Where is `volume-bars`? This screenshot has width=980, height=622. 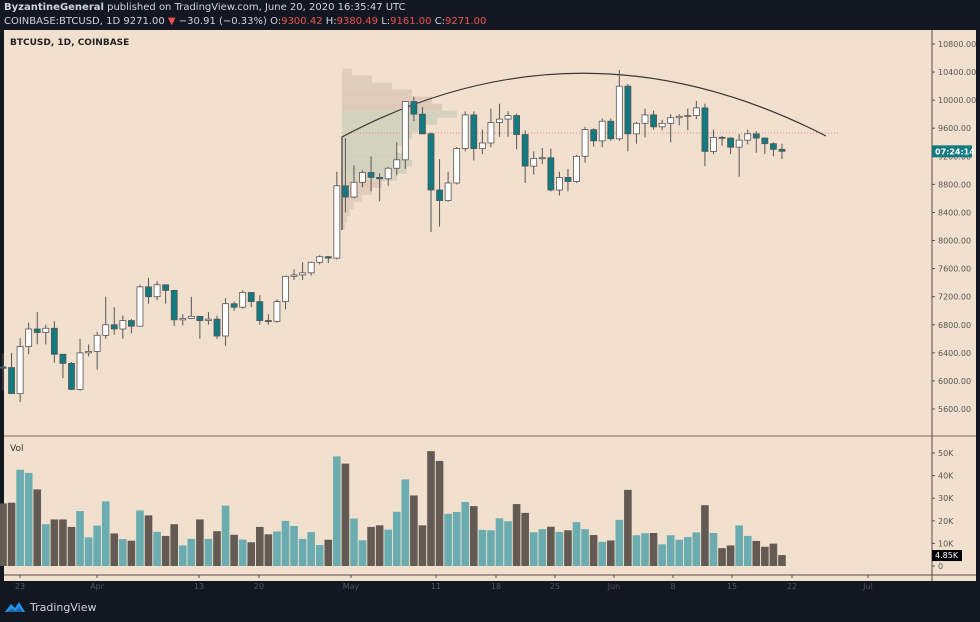
volume-bars is located at coordinates (393, 508).